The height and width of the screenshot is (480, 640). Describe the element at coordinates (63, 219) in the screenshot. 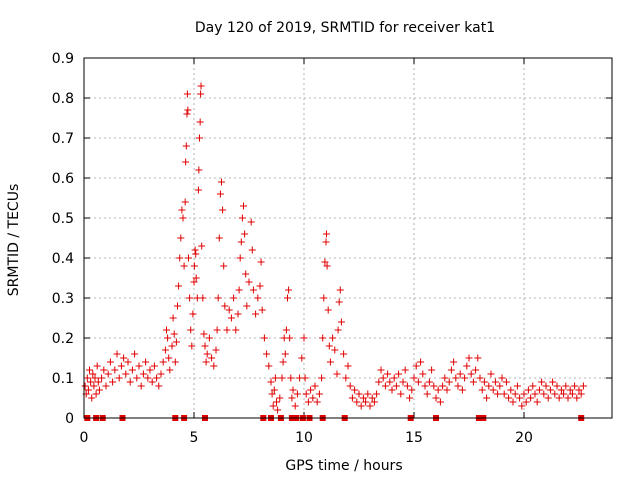

I see `y-tick-label: 0.5` at that location.